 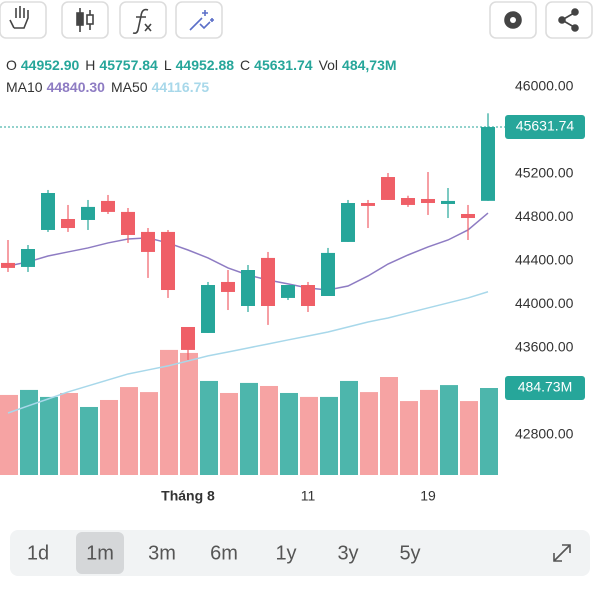 What do you see at coordinates (128, 65) in the screenshot?
I see `ohlc-value: 45757.84` at bounding box center [128, 65].